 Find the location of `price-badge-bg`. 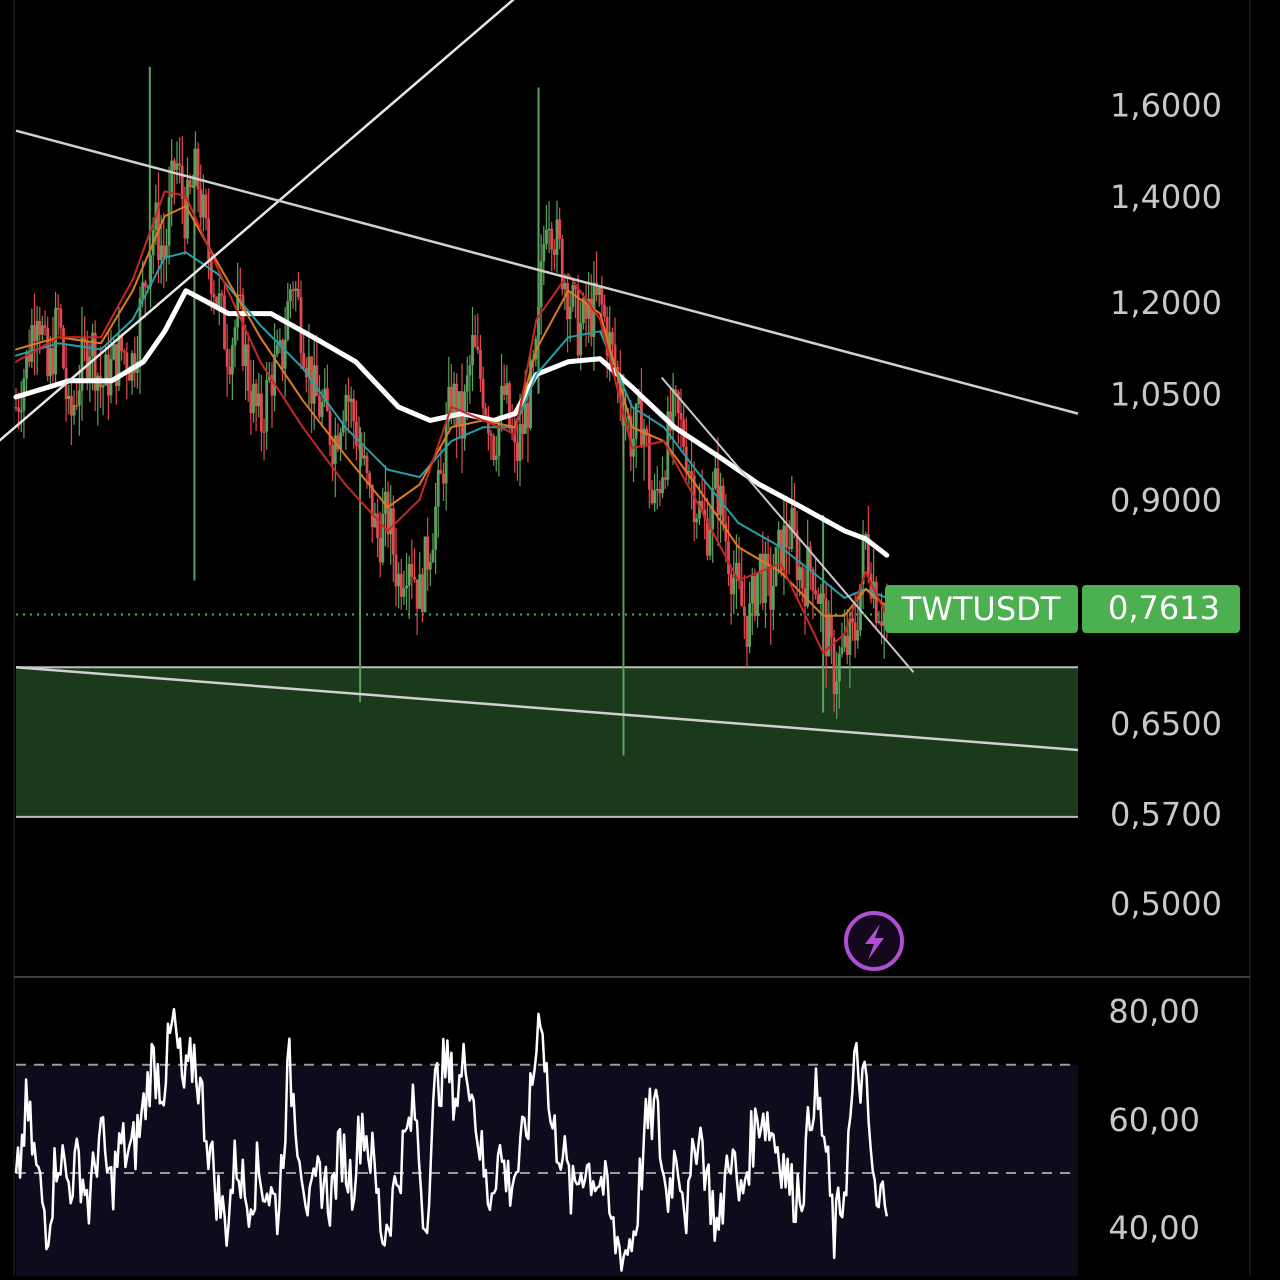

price-badge-bg is located at coordinates (1161, 609).